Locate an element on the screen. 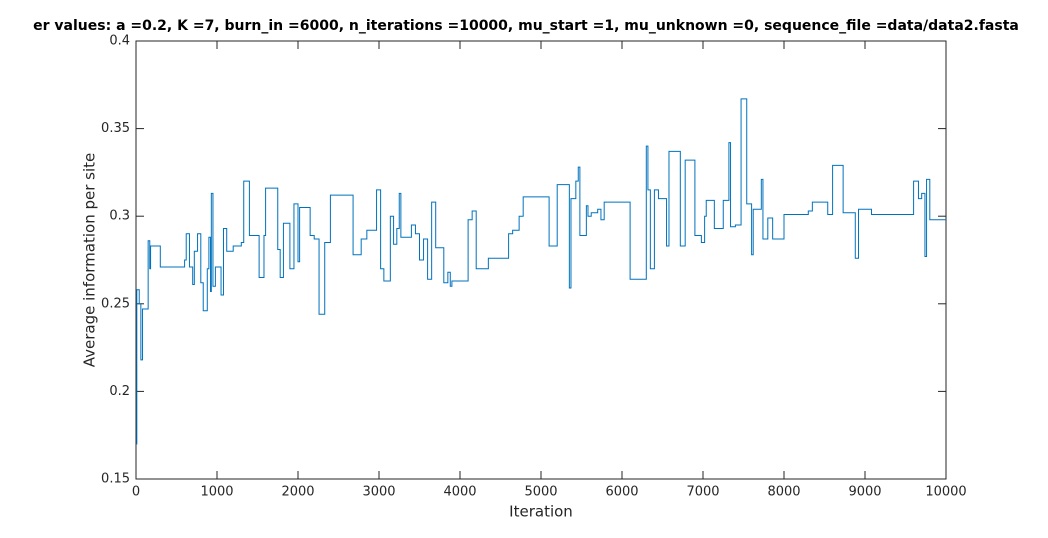 The width and height of the screenshot is (1048, 538). x-tick-label: 6000 is located at coordinates (621, 492).